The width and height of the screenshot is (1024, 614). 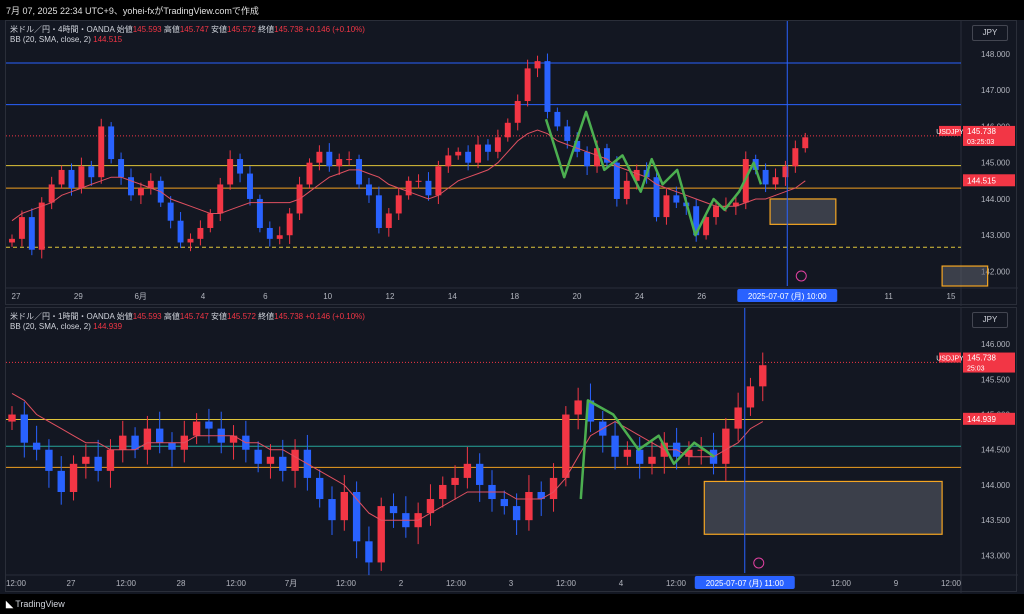 What do you see at coordinates (577, 296) in the screenshot?
I see `x-tick-label: 20` at bounding box center [577, 296].